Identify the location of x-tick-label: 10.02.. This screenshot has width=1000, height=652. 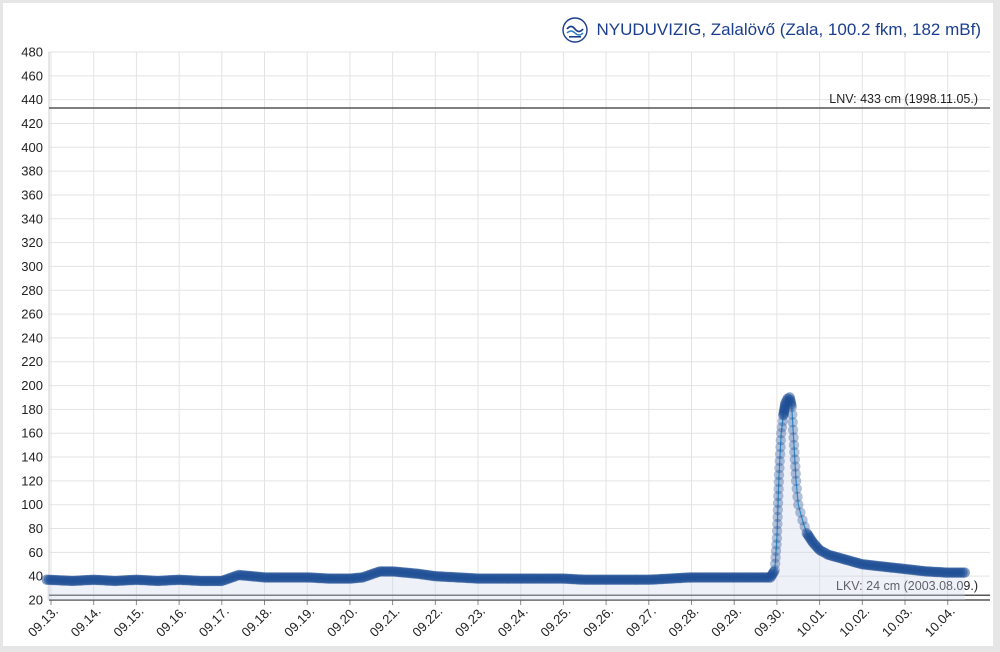
(854, 622).